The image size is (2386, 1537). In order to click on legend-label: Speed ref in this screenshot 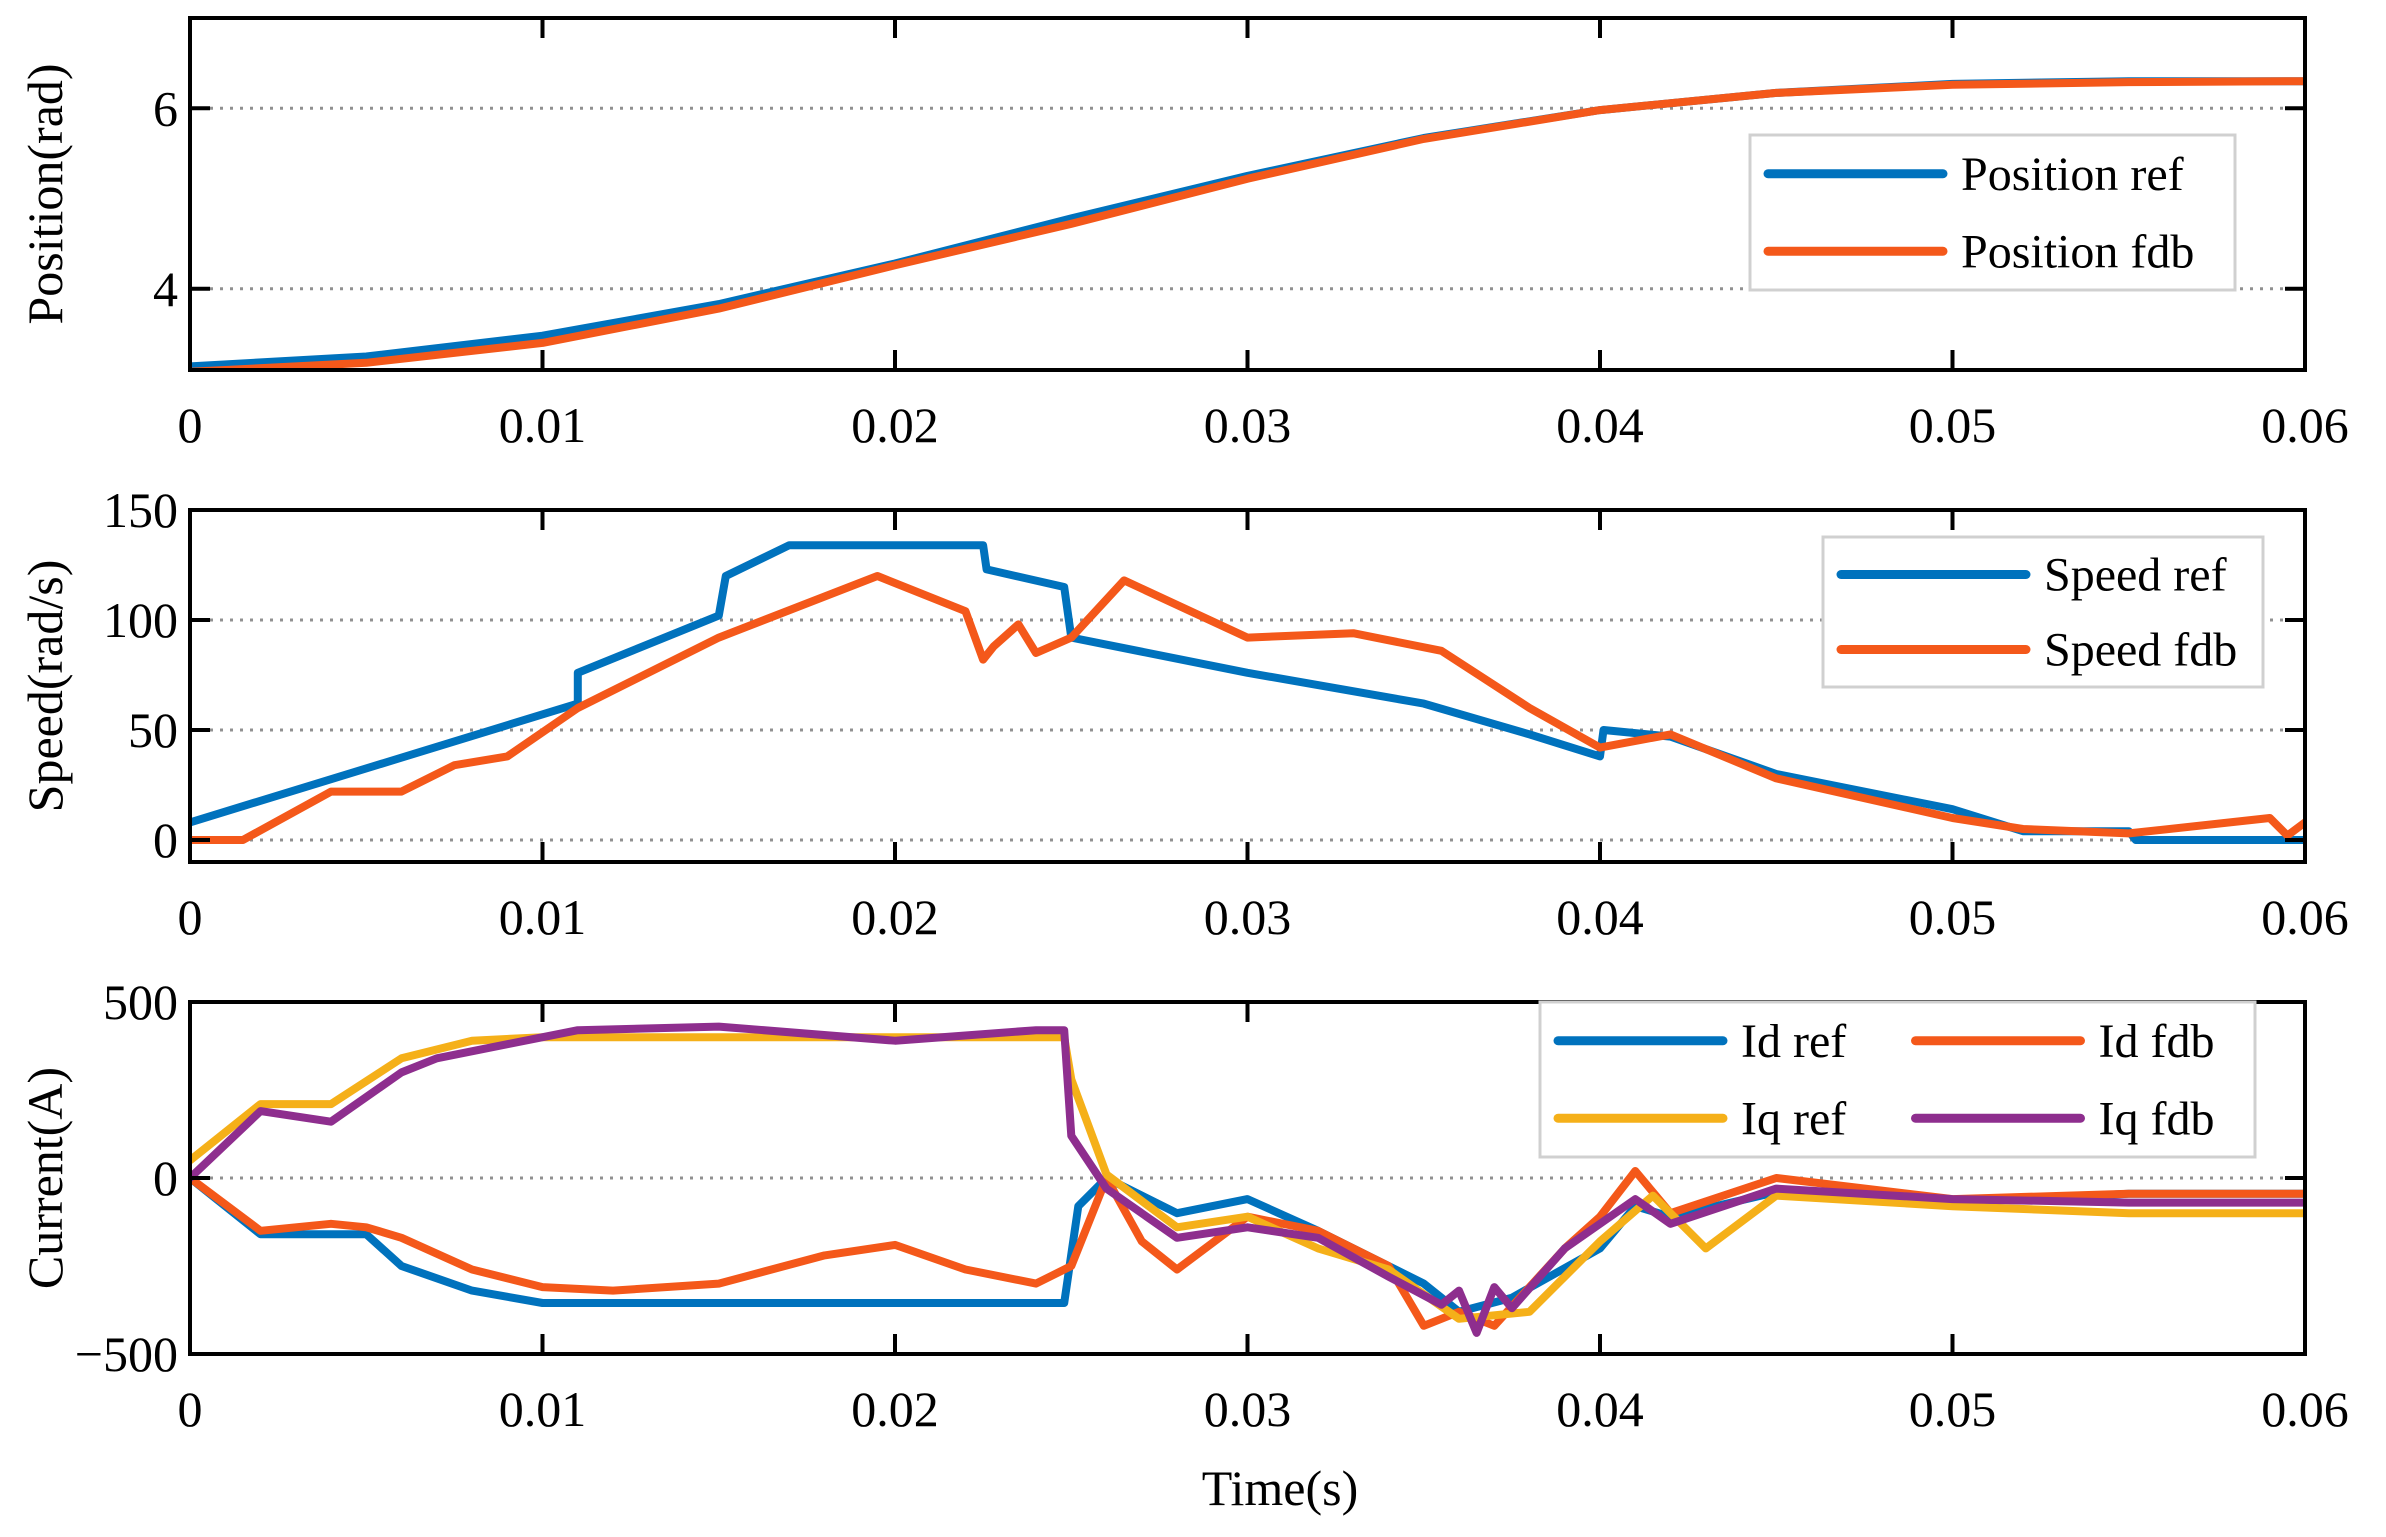, I will do `click(2135, 575)`.